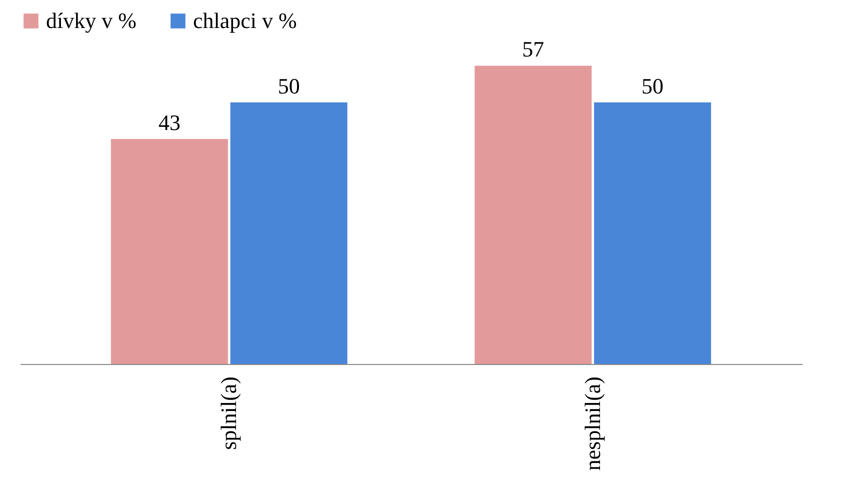  Describe the element at coordinates (245, 20) in the screenshot. I see `legend-label: chlapci v %` at that location.